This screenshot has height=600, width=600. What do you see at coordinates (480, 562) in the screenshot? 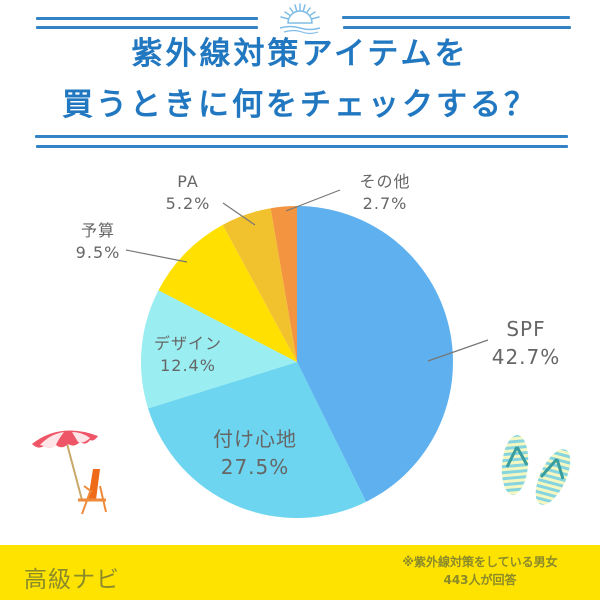
I see `survey-note-line-1: ※紫外線対策をしている男女` at bounding box center [480, 562].